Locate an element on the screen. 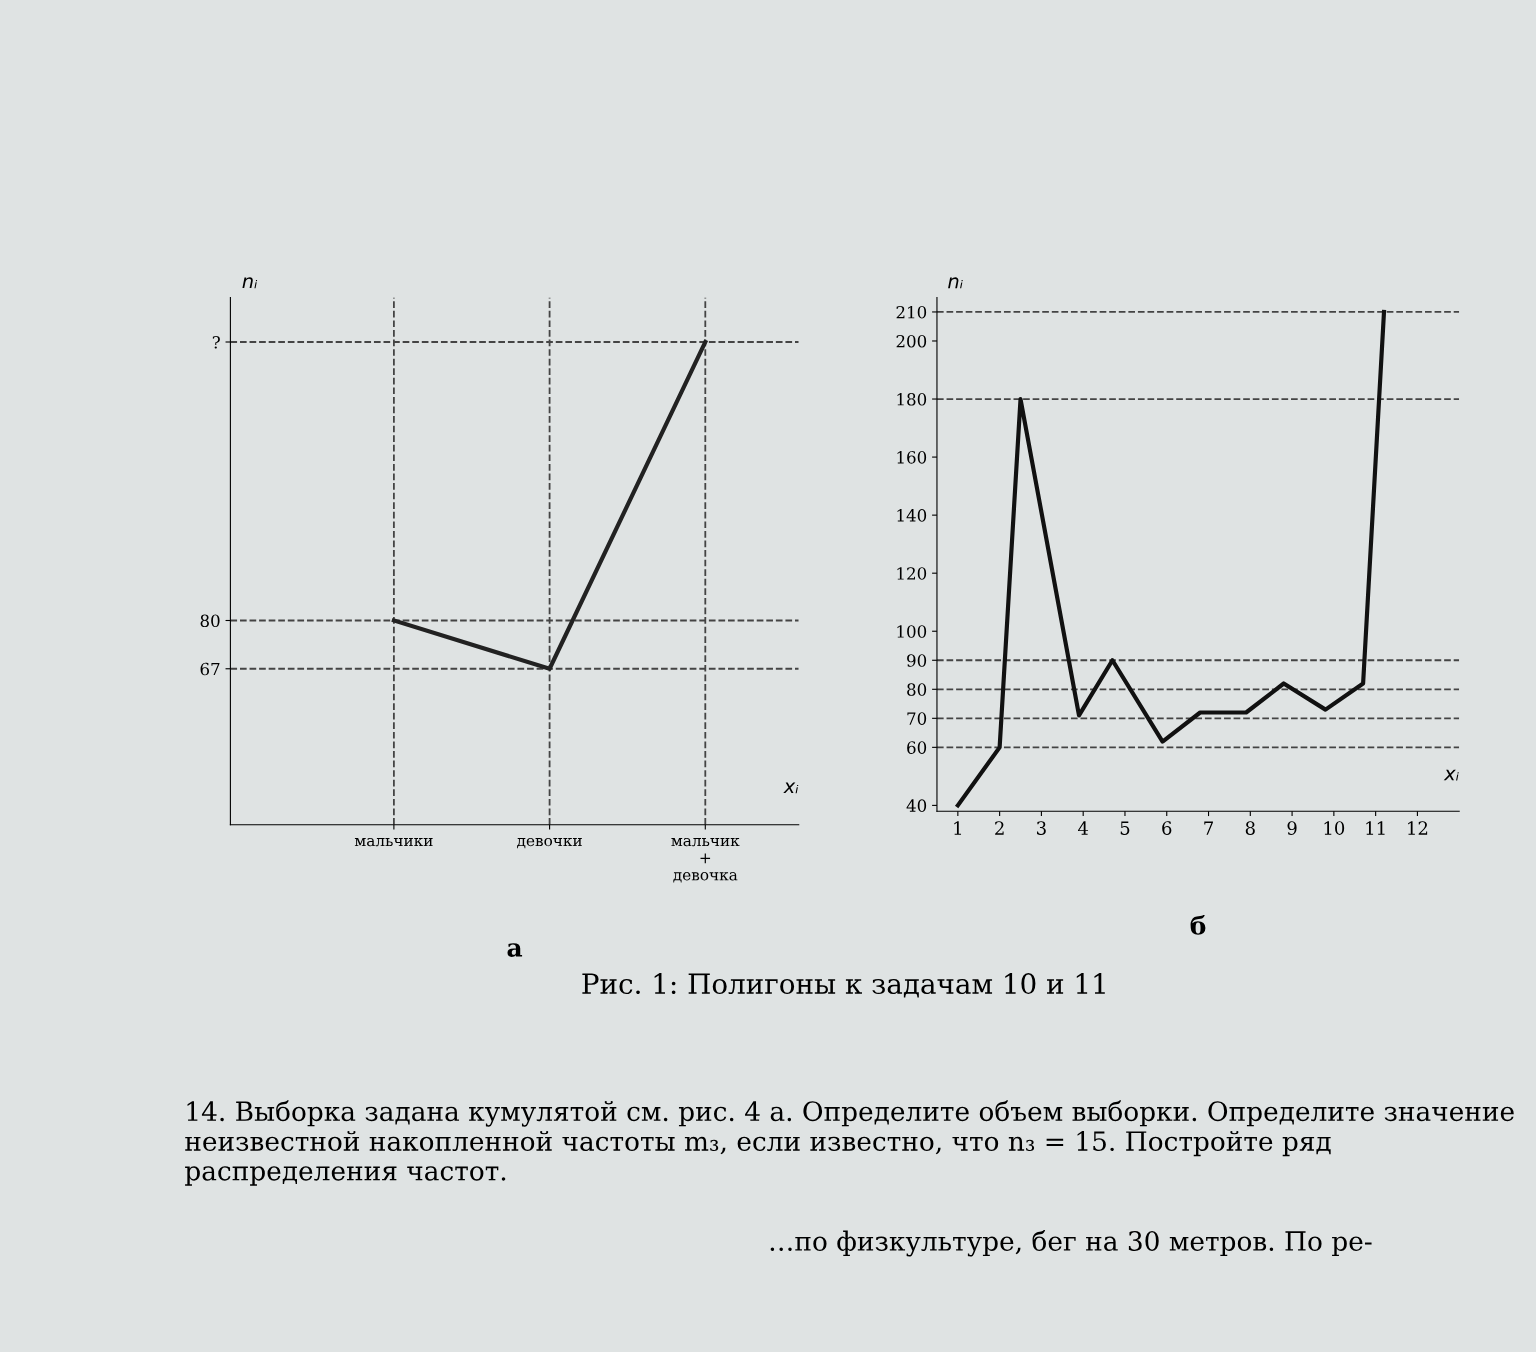 This screenshot has height=1352, width=1536. x-tick-label: 12 is located at coordinates (1418, 828).